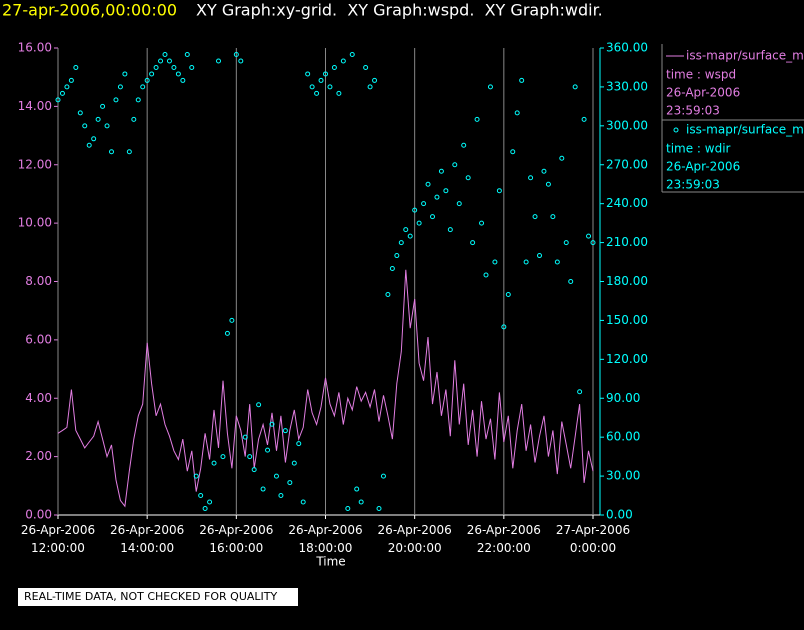  I want to click on y2-tick-label: 300.00, so click(627, 125).